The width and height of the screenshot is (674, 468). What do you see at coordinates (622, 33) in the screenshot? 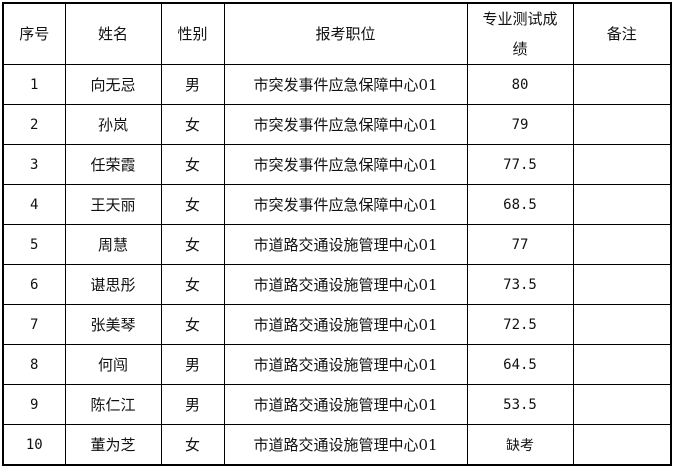
I see `header-note: 备注` at bounding box center [622, 33].